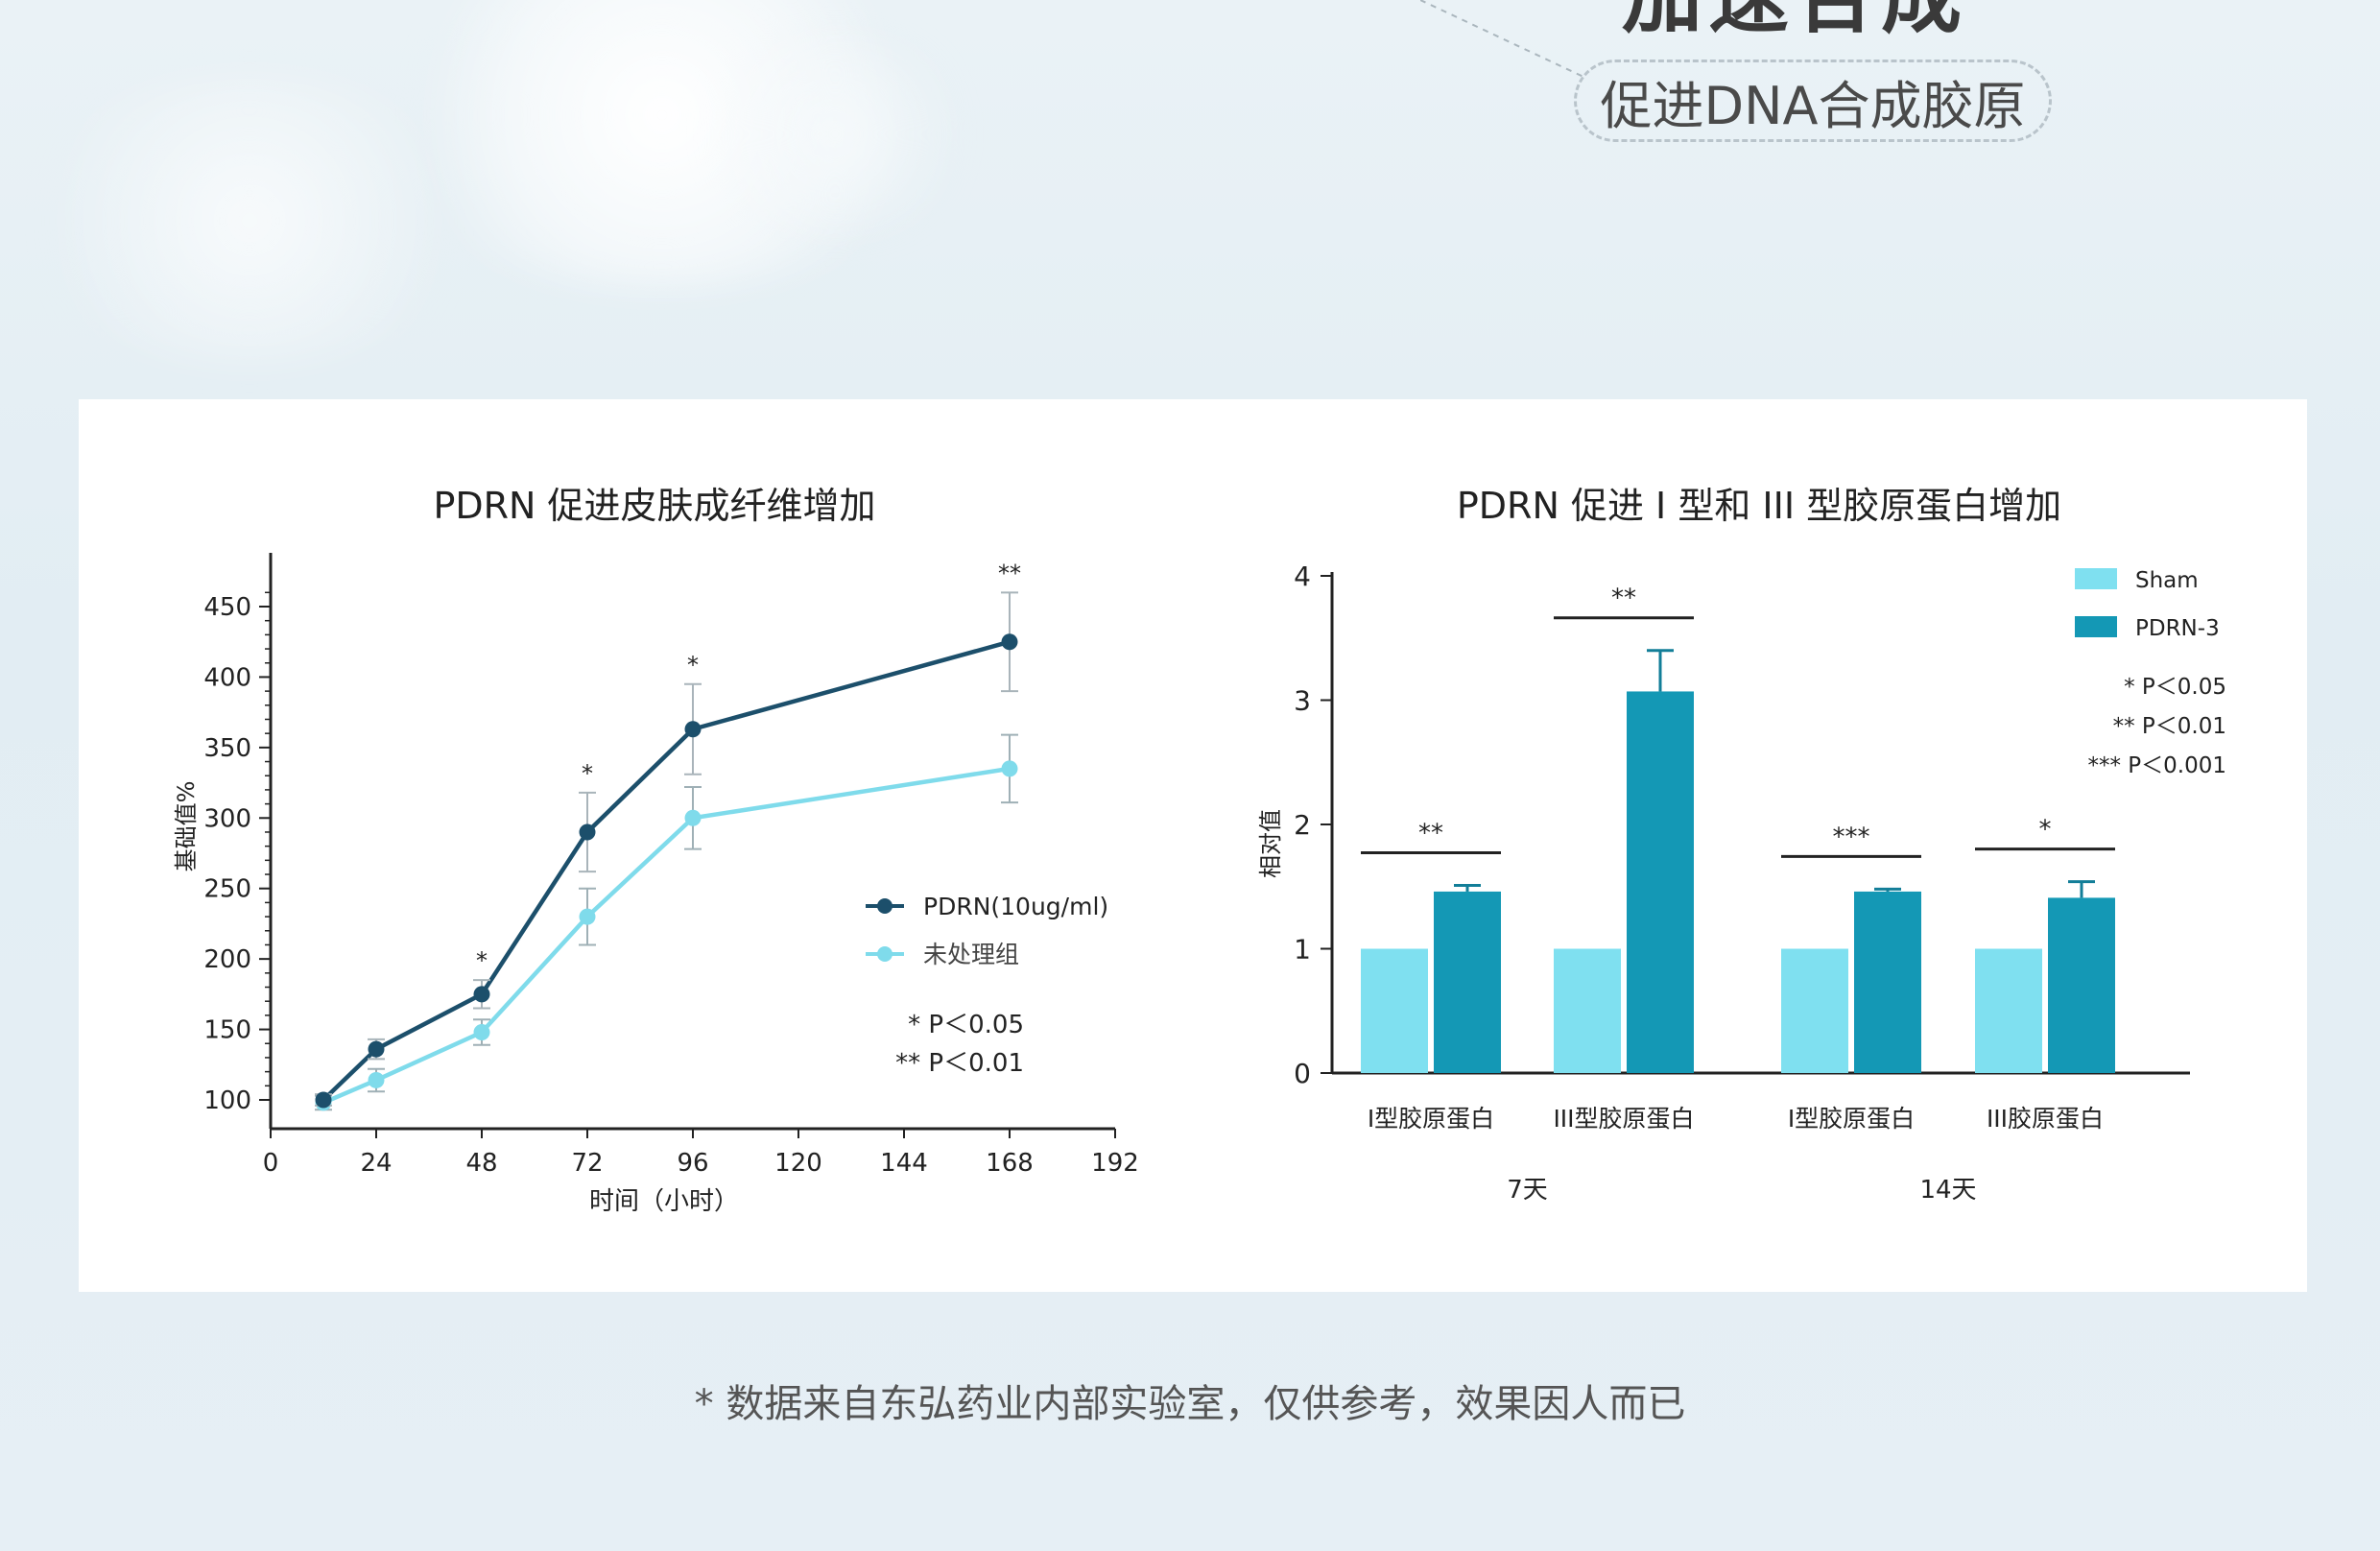  What do you see at coordinates (971, 954) in the screenshot?
I see `chart1-legend-label-1: 未处理组` at bounding box center [971, 954].